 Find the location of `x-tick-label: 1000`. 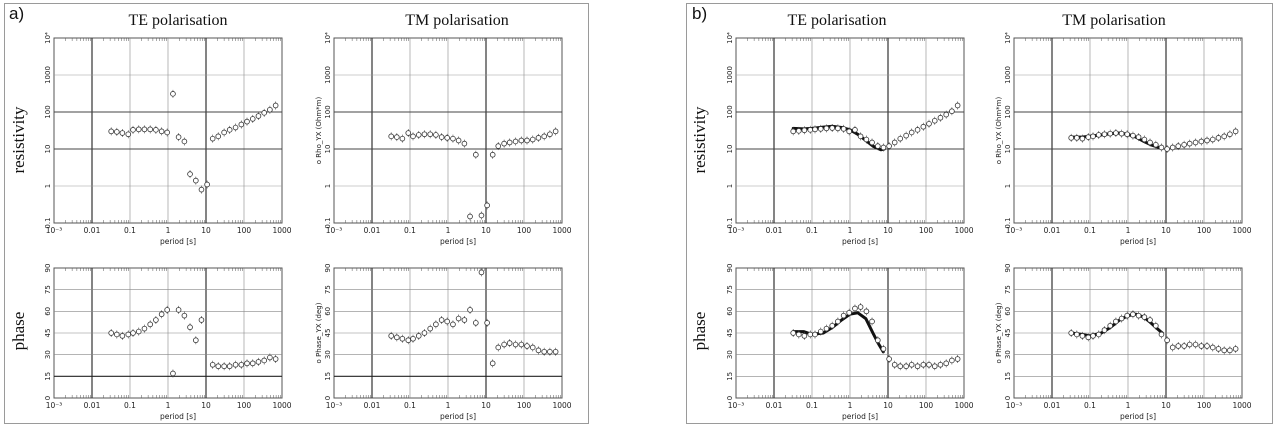

x-tick-label: 1000 is located at coordinates (963, 230).